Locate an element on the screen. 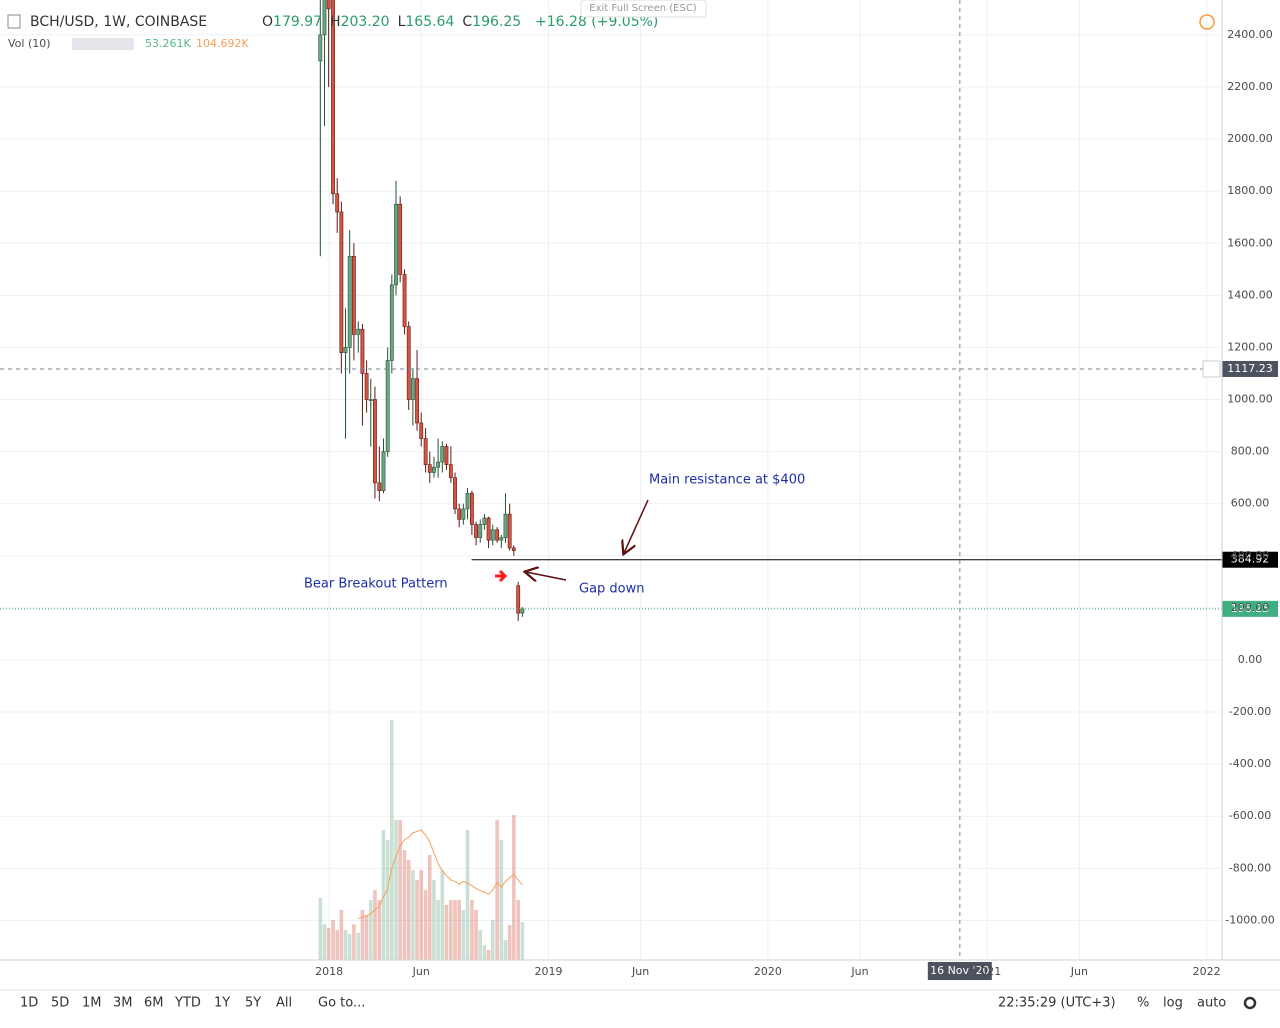 The height and width of the screenshot is (1028, 1280). settings-icon is located at coordinates (1250, 1003).